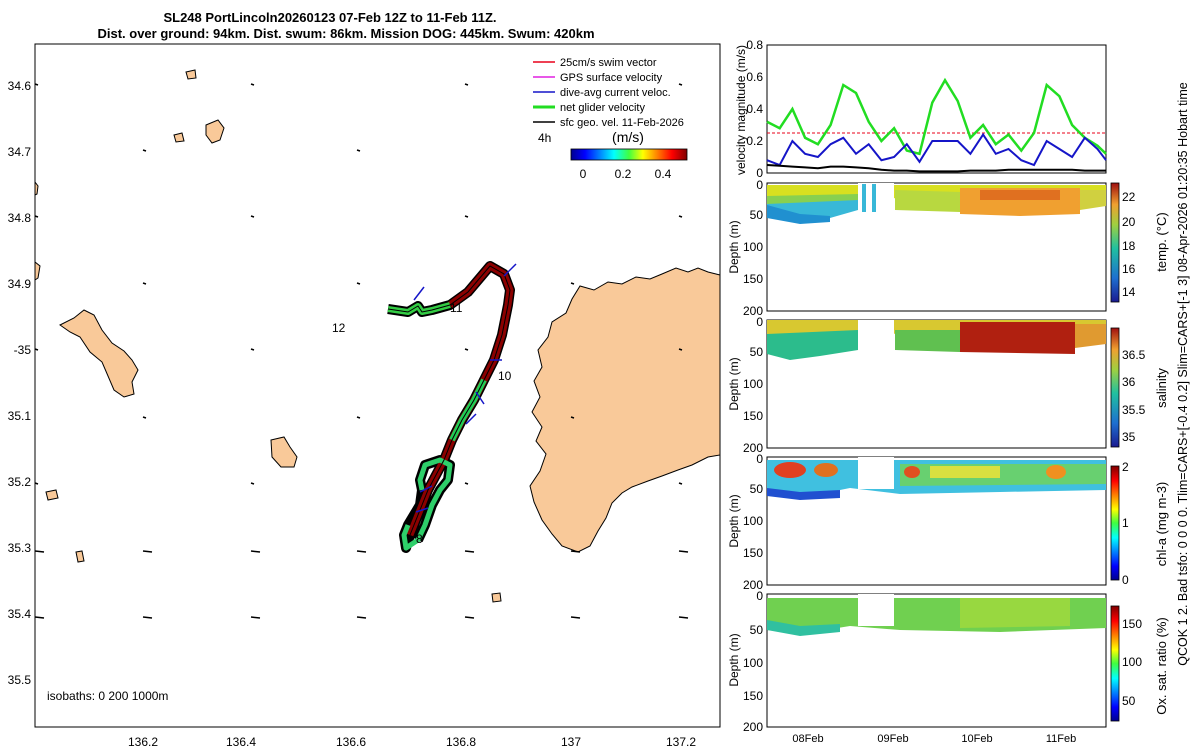 The height and width of the screenshot is (755, 1200). What do you see at coordinates (623, 174) in the screenshot?
I see `colorbar-tick: 0.2` at bounding box center [623, 174].